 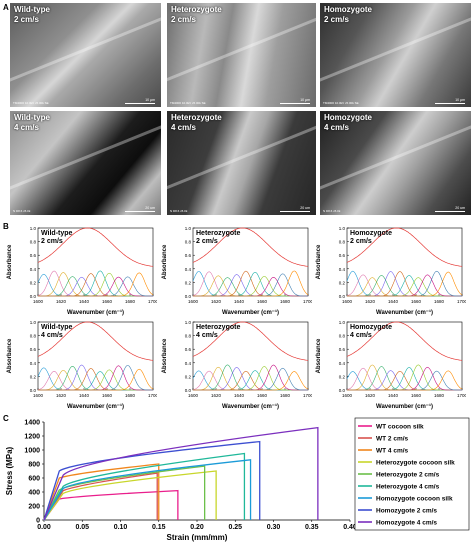 What do you see at coordinates (32, 15) in the screenshot?
I see `sem-label: Wild-type 2 cm/s` at bounding box center [32, 15].